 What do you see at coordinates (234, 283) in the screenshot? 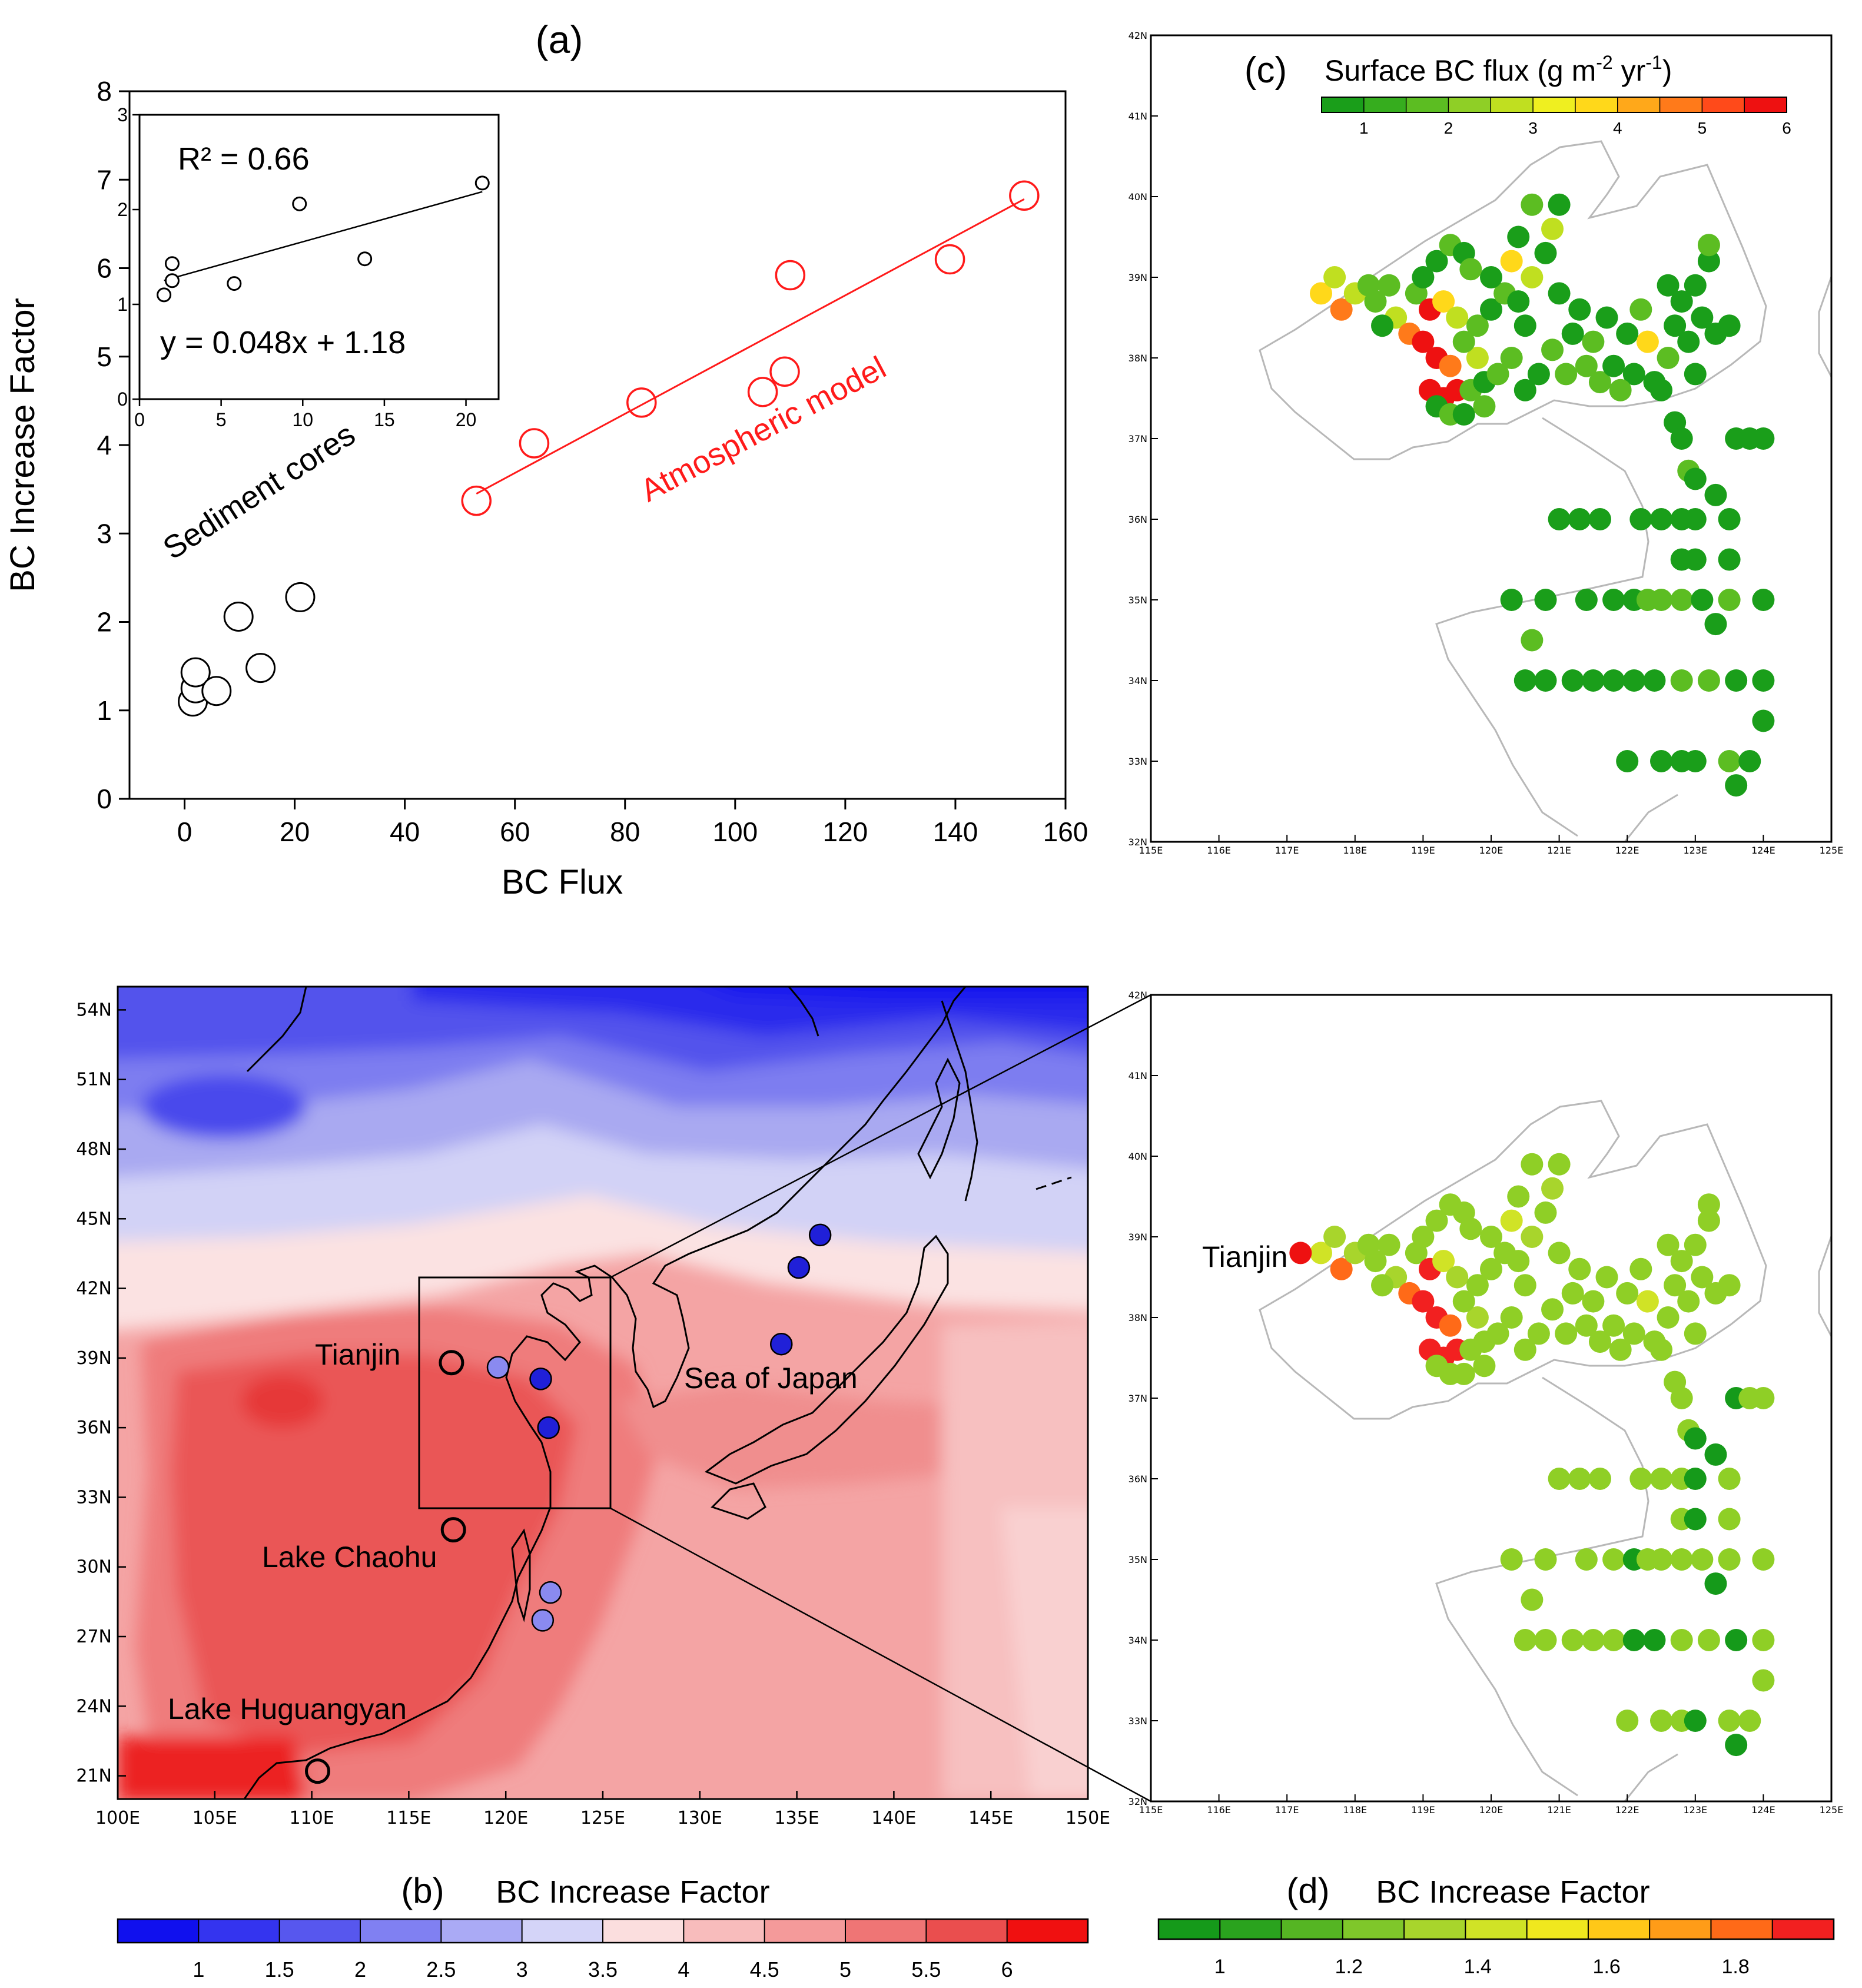
I see `inset-point` at bounding box center [234, 283].